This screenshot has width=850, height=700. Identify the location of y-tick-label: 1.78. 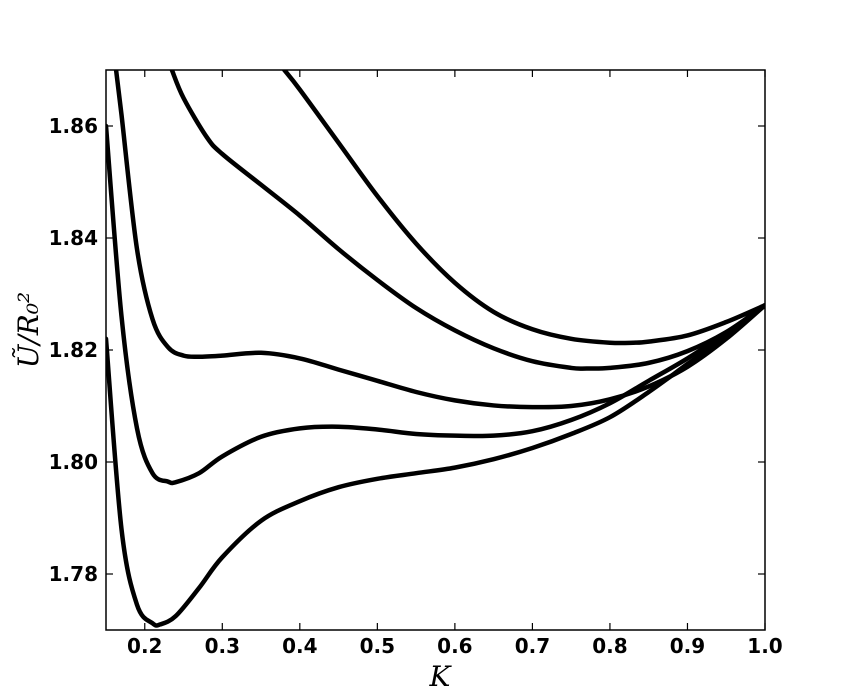
(73, 574).